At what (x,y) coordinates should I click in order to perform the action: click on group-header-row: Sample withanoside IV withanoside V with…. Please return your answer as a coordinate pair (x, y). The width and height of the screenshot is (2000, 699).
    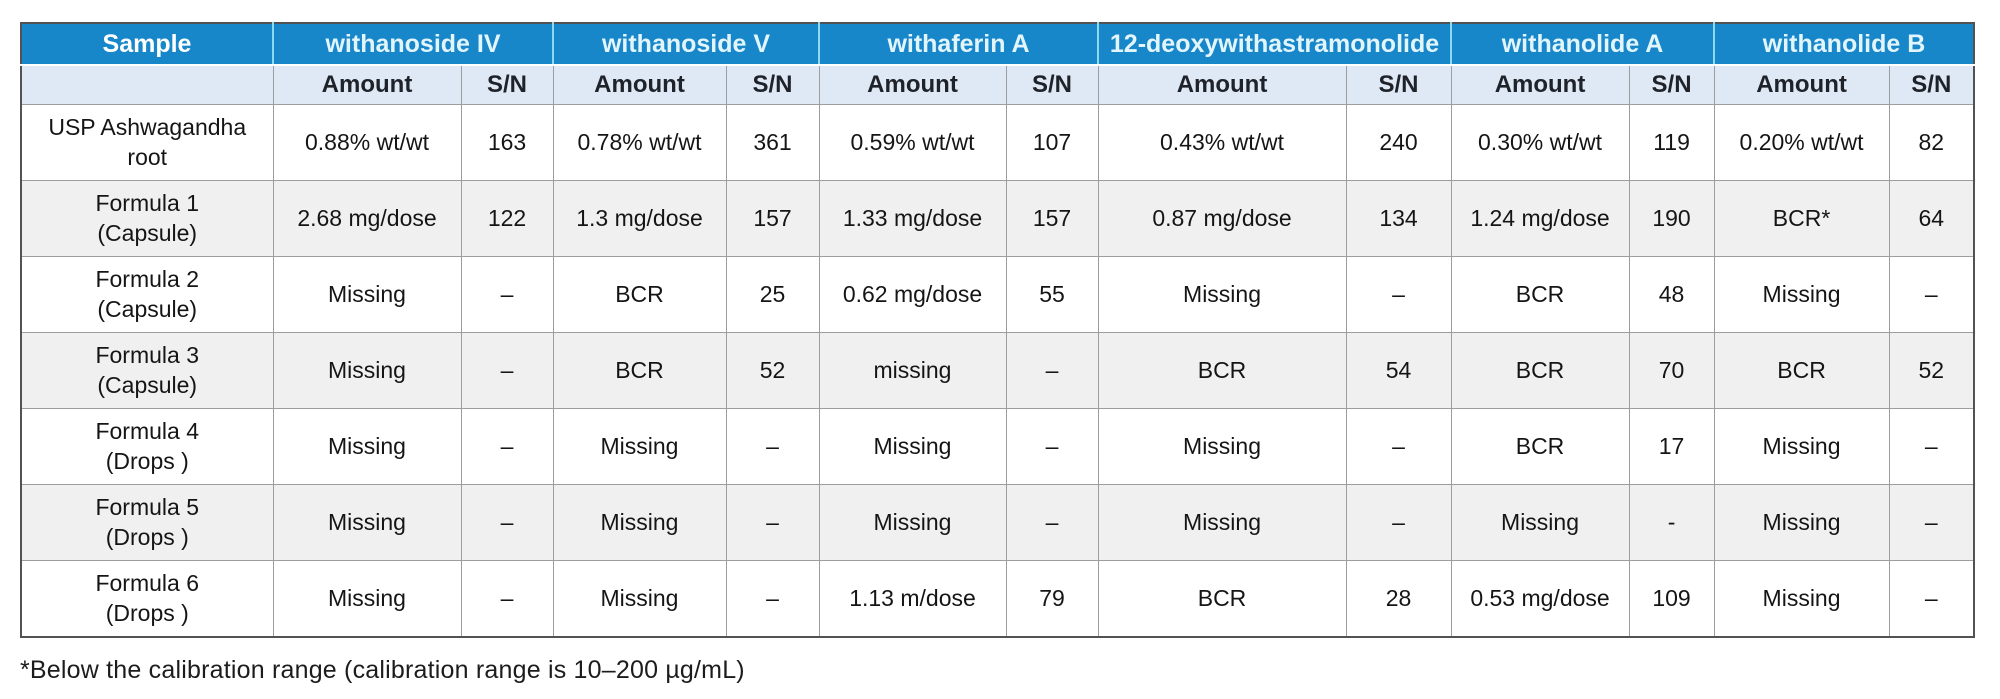
    Looking at the image, I should click on (998, 44).